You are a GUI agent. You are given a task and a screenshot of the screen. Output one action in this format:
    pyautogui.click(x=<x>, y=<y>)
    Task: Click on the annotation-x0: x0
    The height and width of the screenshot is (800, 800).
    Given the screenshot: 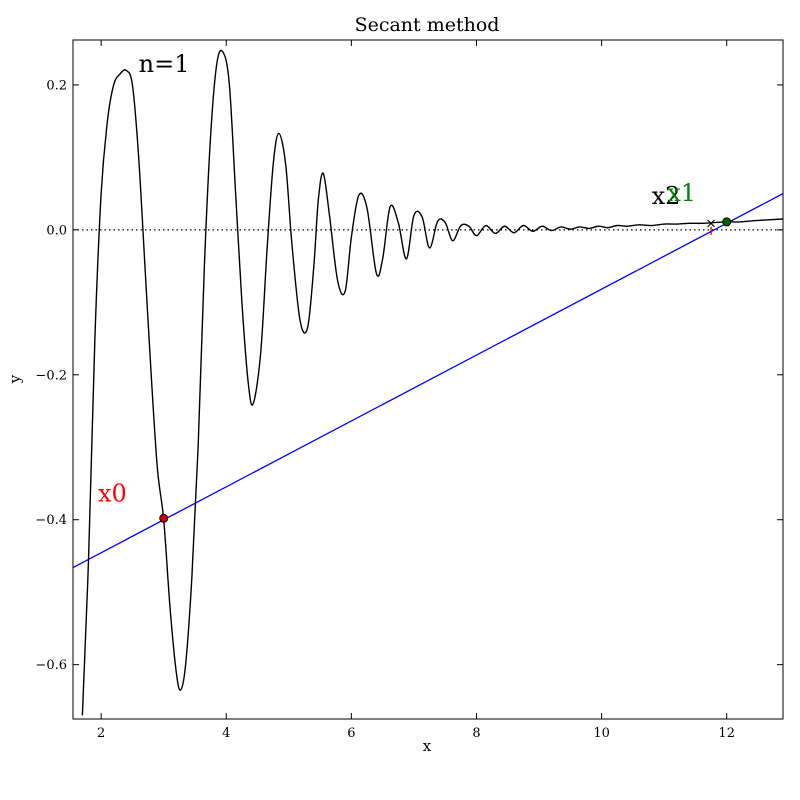 What is the action you would take?
    pyautogui.click(x=112, y=494)
    